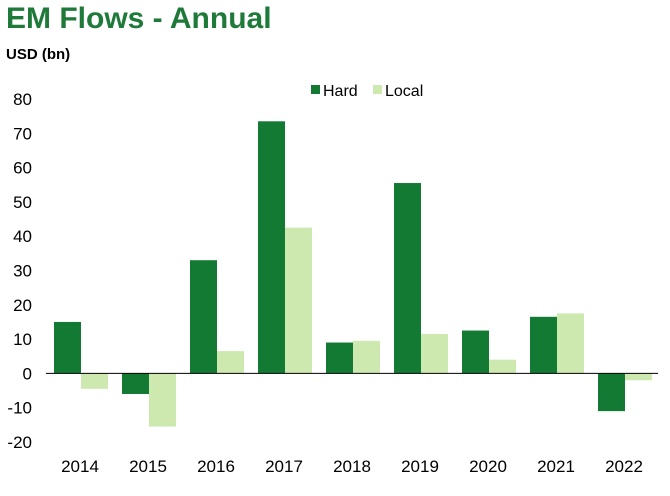 The width and height of the screenshot is (670, 496). I want to click on y-tick-label: 0, so click(27, 373).